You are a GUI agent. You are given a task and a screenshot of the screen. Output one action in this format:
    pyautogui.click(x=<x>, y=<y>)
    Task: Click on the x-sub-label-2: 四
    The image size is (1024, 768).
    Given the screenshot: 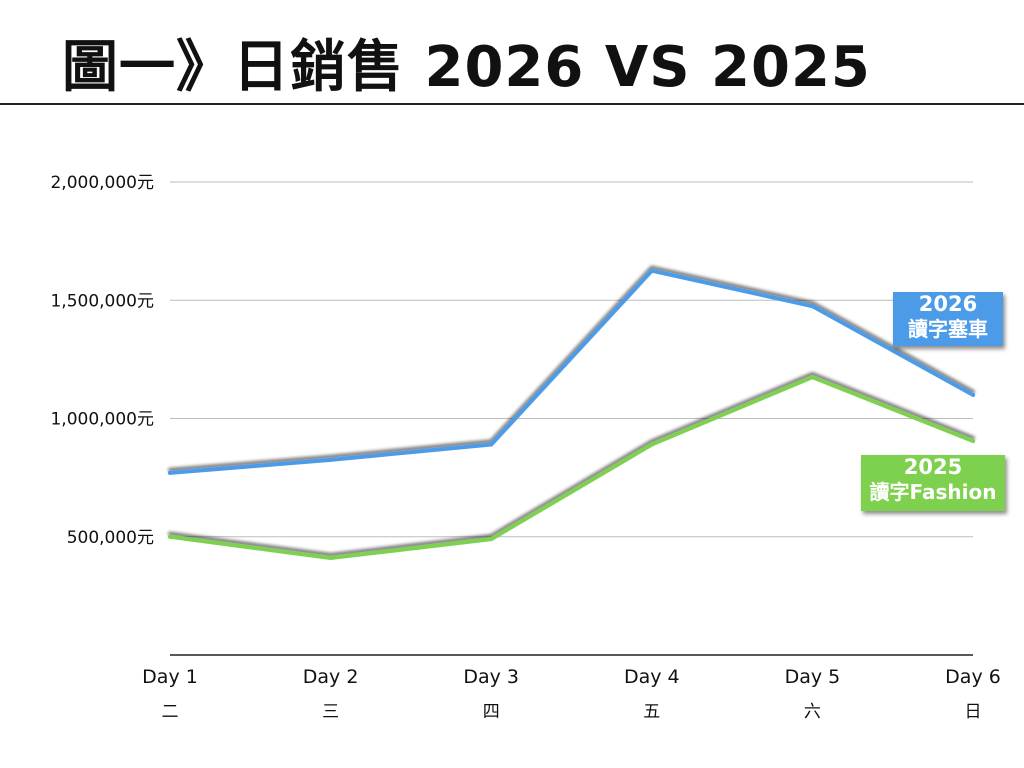 What is the action you would take?
    pyautogui.click(x=491, y=712)
    